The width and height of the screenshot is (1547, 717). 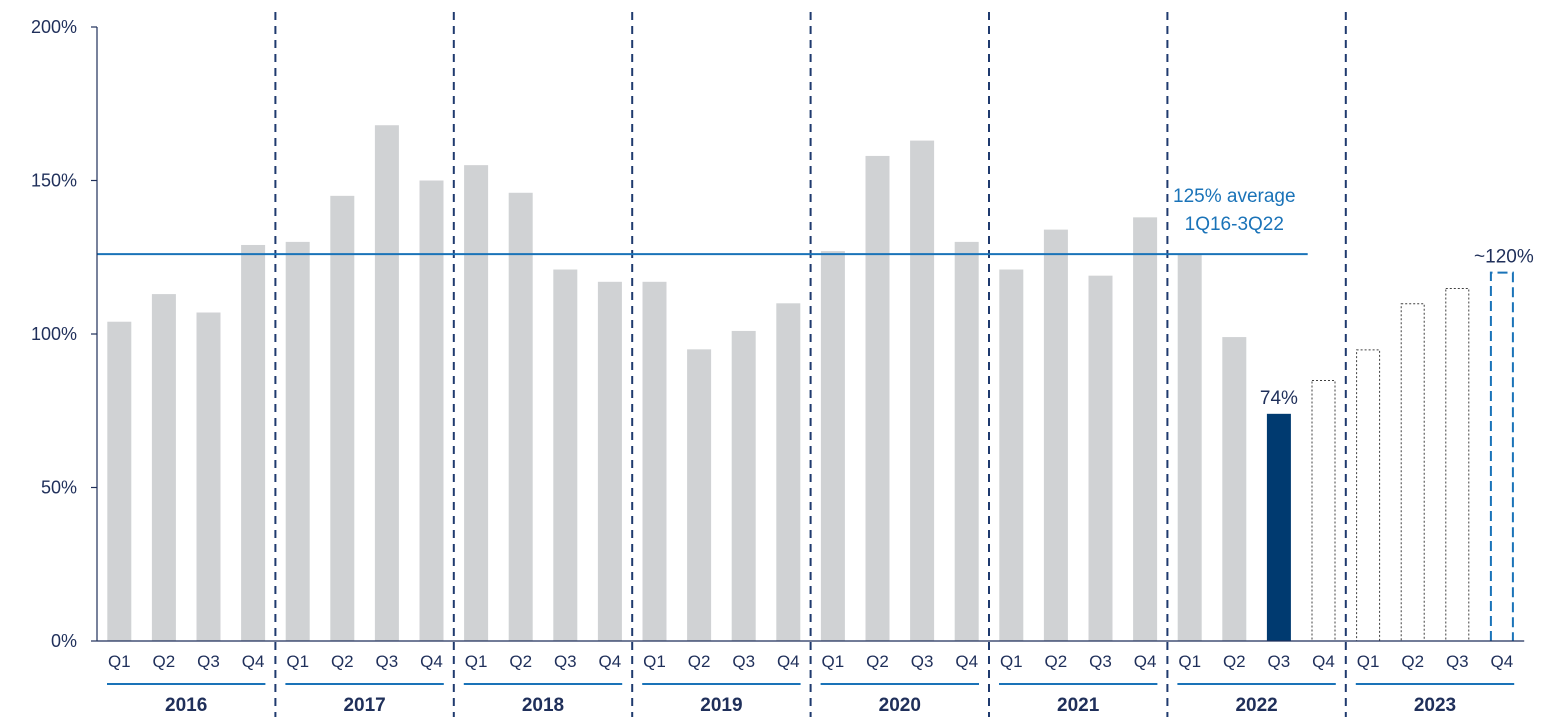 I want to click on y-tick-label: 100%, so click(x=54, y=334).